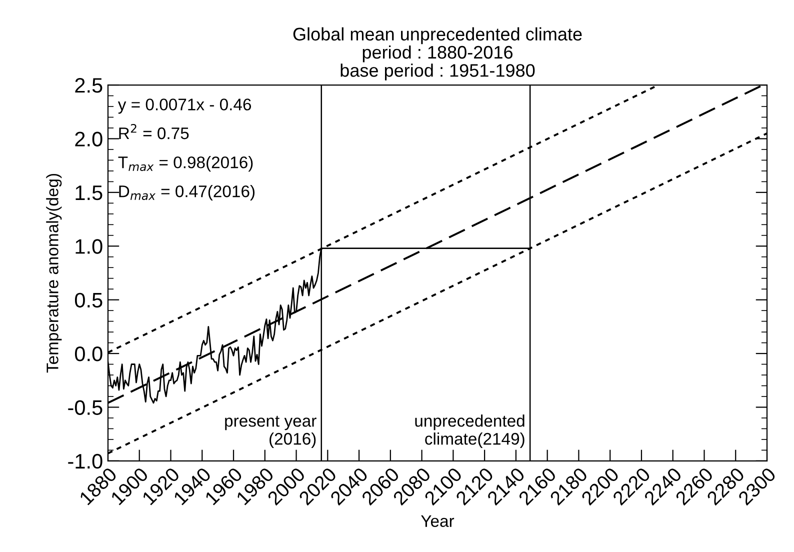 The height and width of the screenshot is (552, 794). Describe the element at coordinates (185, 106) in the screenshot. I see `annotation: y = 0.0071x - 0.46` at that location.